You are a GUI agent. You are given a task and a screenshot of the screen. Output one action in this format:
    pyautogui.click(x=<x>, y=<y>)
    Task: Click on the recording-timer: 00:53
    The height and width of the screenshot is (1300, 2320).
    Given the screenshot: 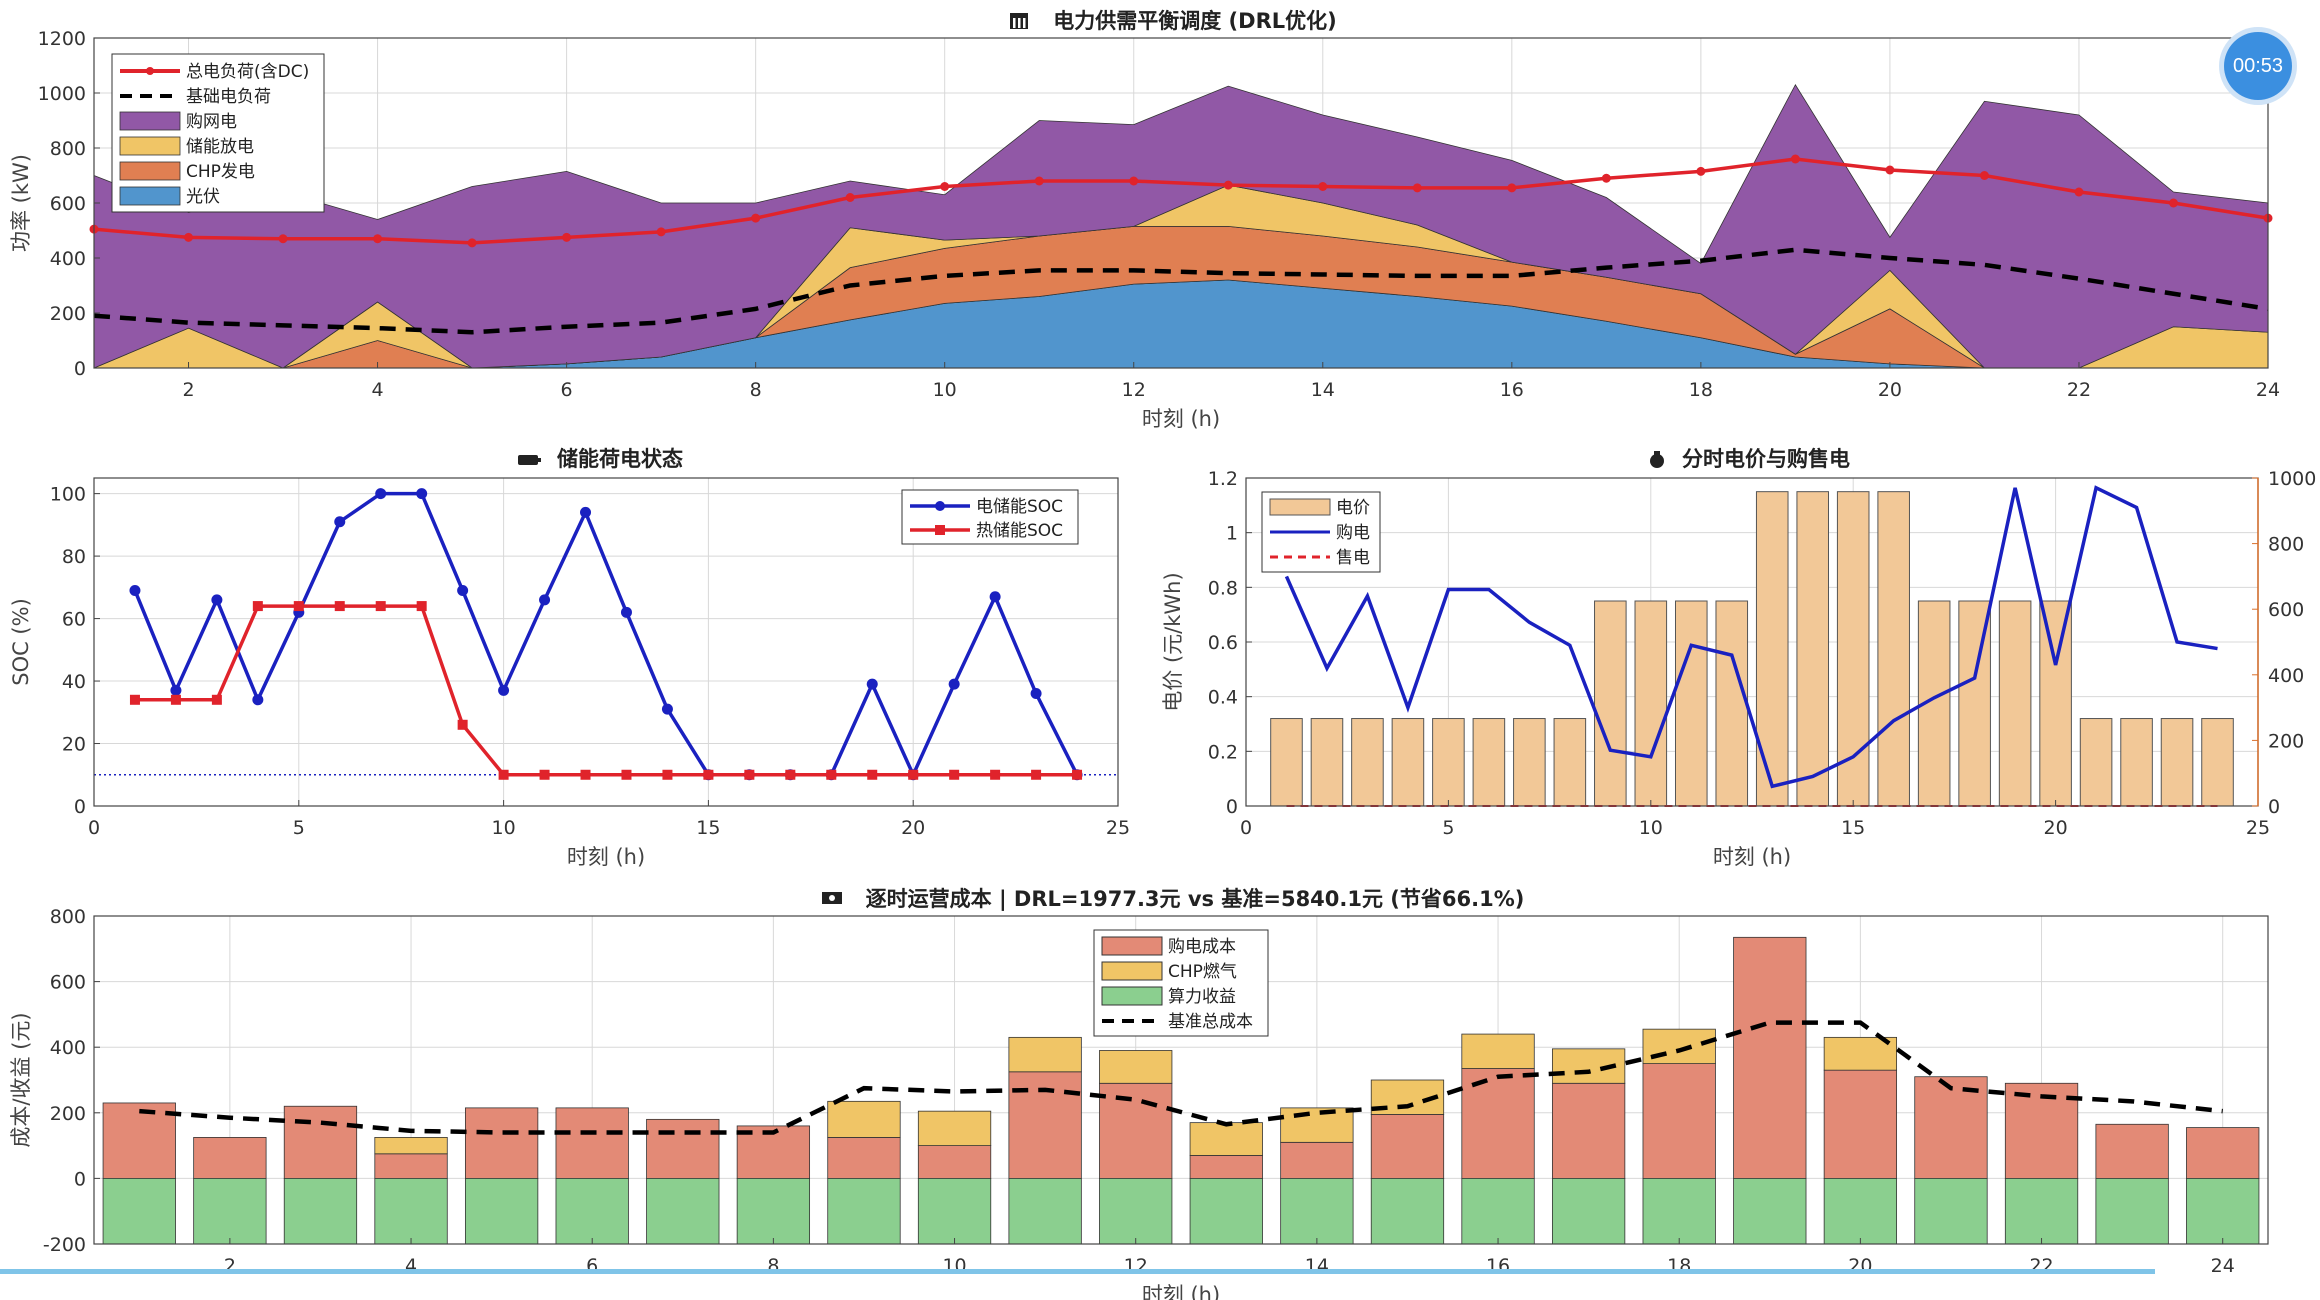 What is the action you would take?
    pyautogui.click(x=2258, y=66)
    